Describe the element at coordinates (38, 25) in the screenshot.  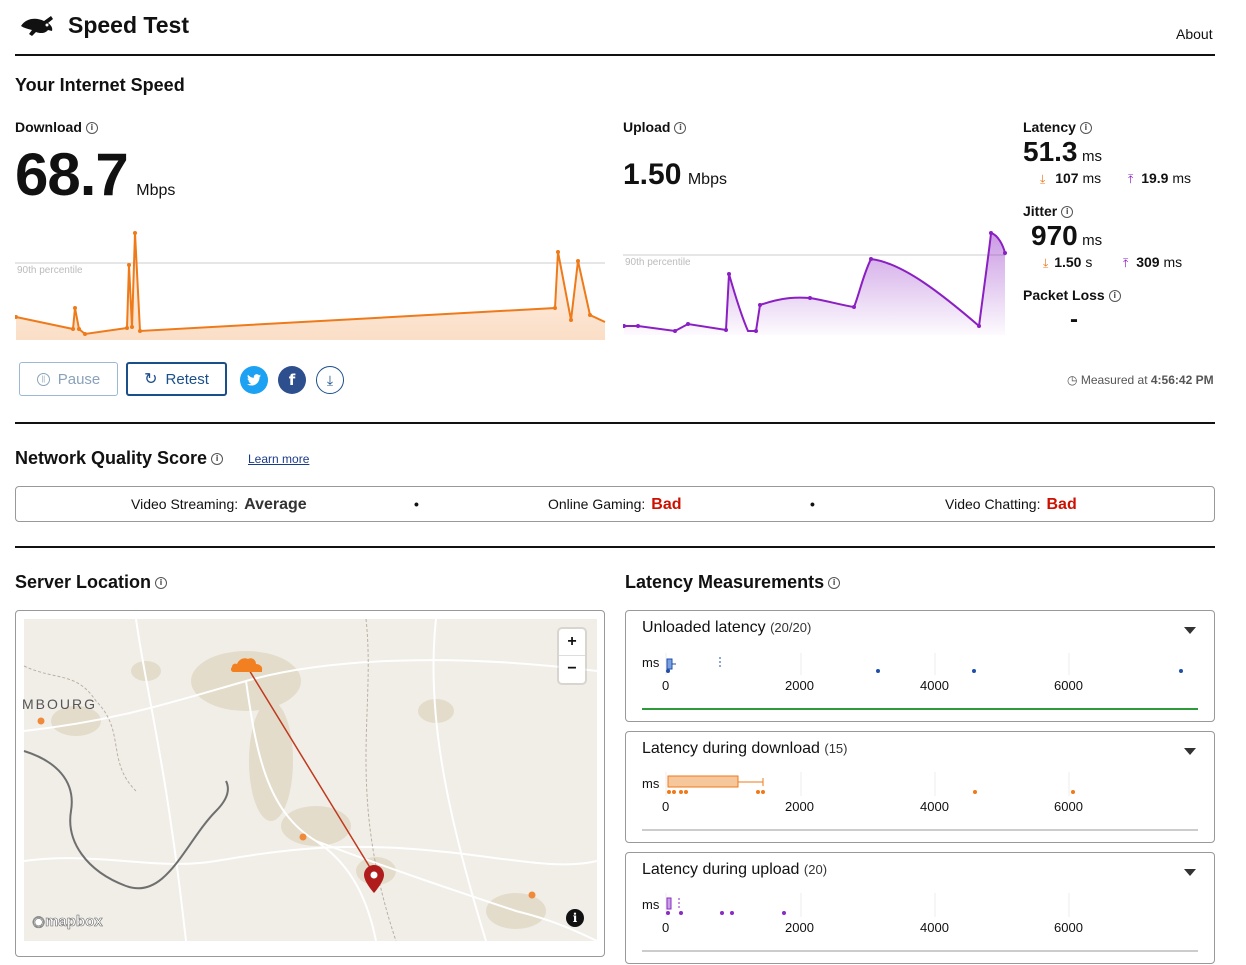
I see `logo-icon` at that location.